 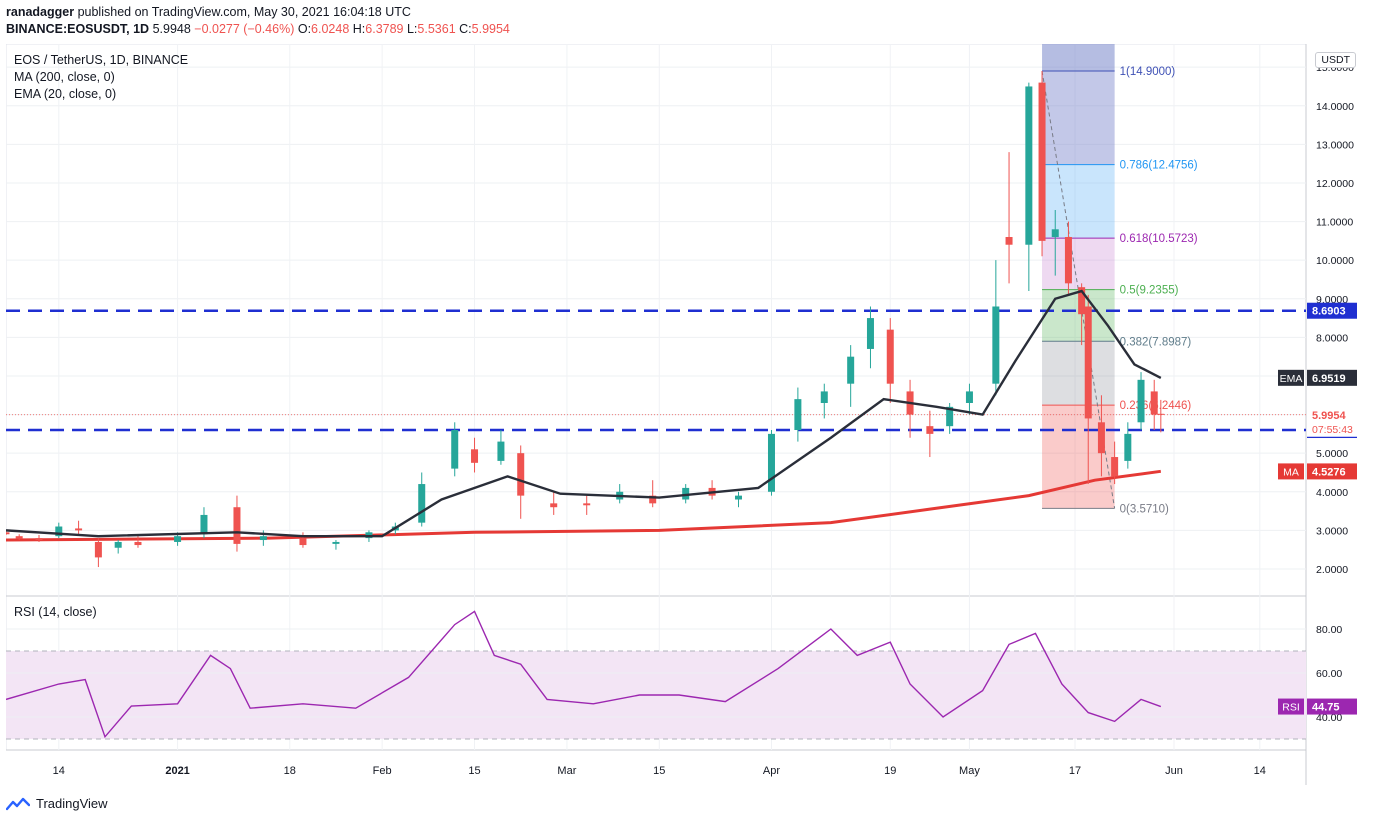 I want to click on rsi-name-tag-bg, so click(x=1291, y=706).